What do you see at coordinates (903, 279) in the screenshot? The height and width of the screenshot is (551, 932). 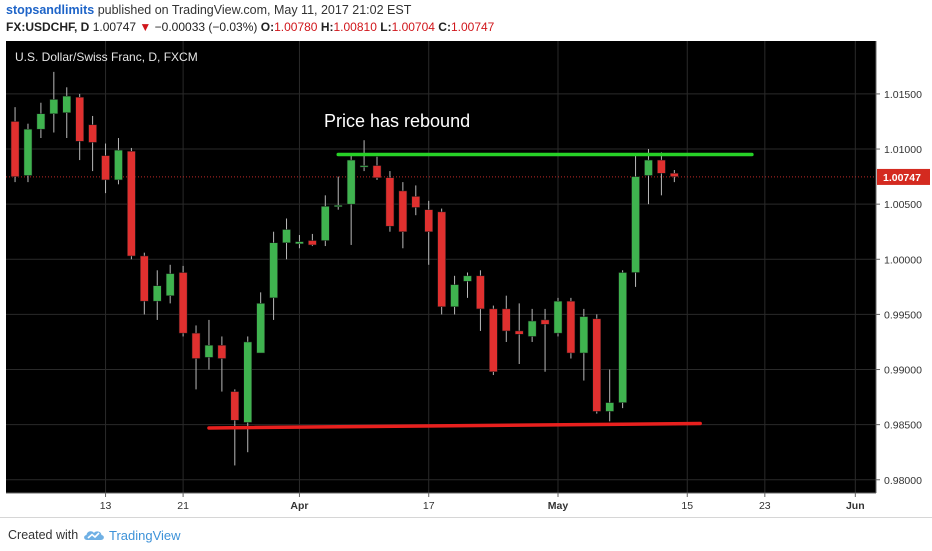 I see `price-axis-panel` at bounding box center [903, 279].